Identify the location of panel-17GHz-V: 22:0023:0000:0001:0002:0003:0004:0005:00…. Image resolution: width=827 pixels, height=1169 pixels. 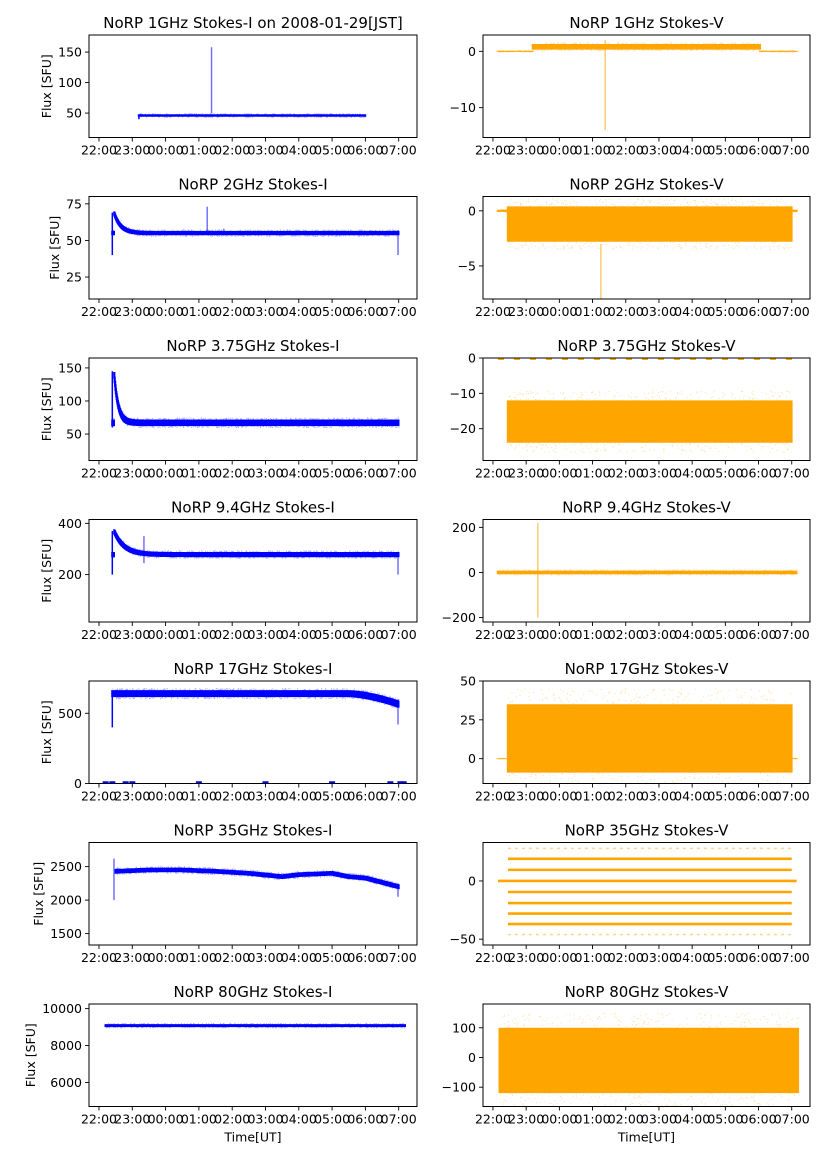
(635, 732).